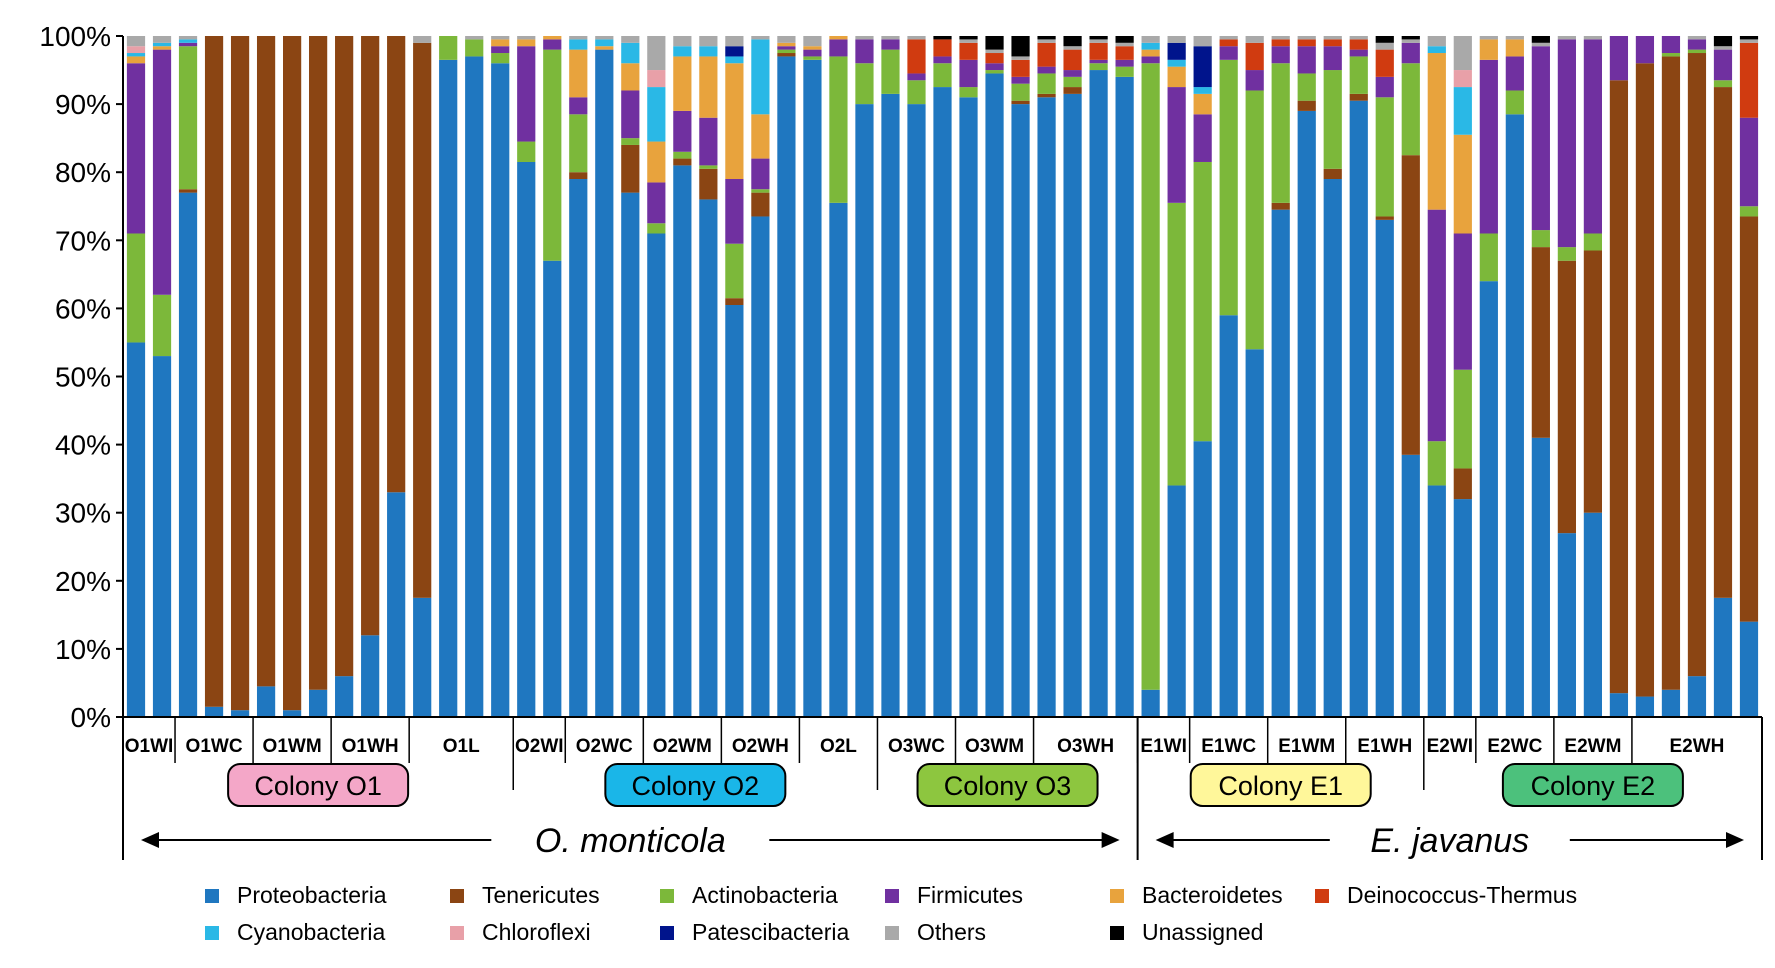 Image resolution: width=1775 pixels, height=968 pixels. What do you see at coordinates (682, 746) in the screenshot?
I see `group-label-o2wm: O2WM` at bounding box center [682, 746].